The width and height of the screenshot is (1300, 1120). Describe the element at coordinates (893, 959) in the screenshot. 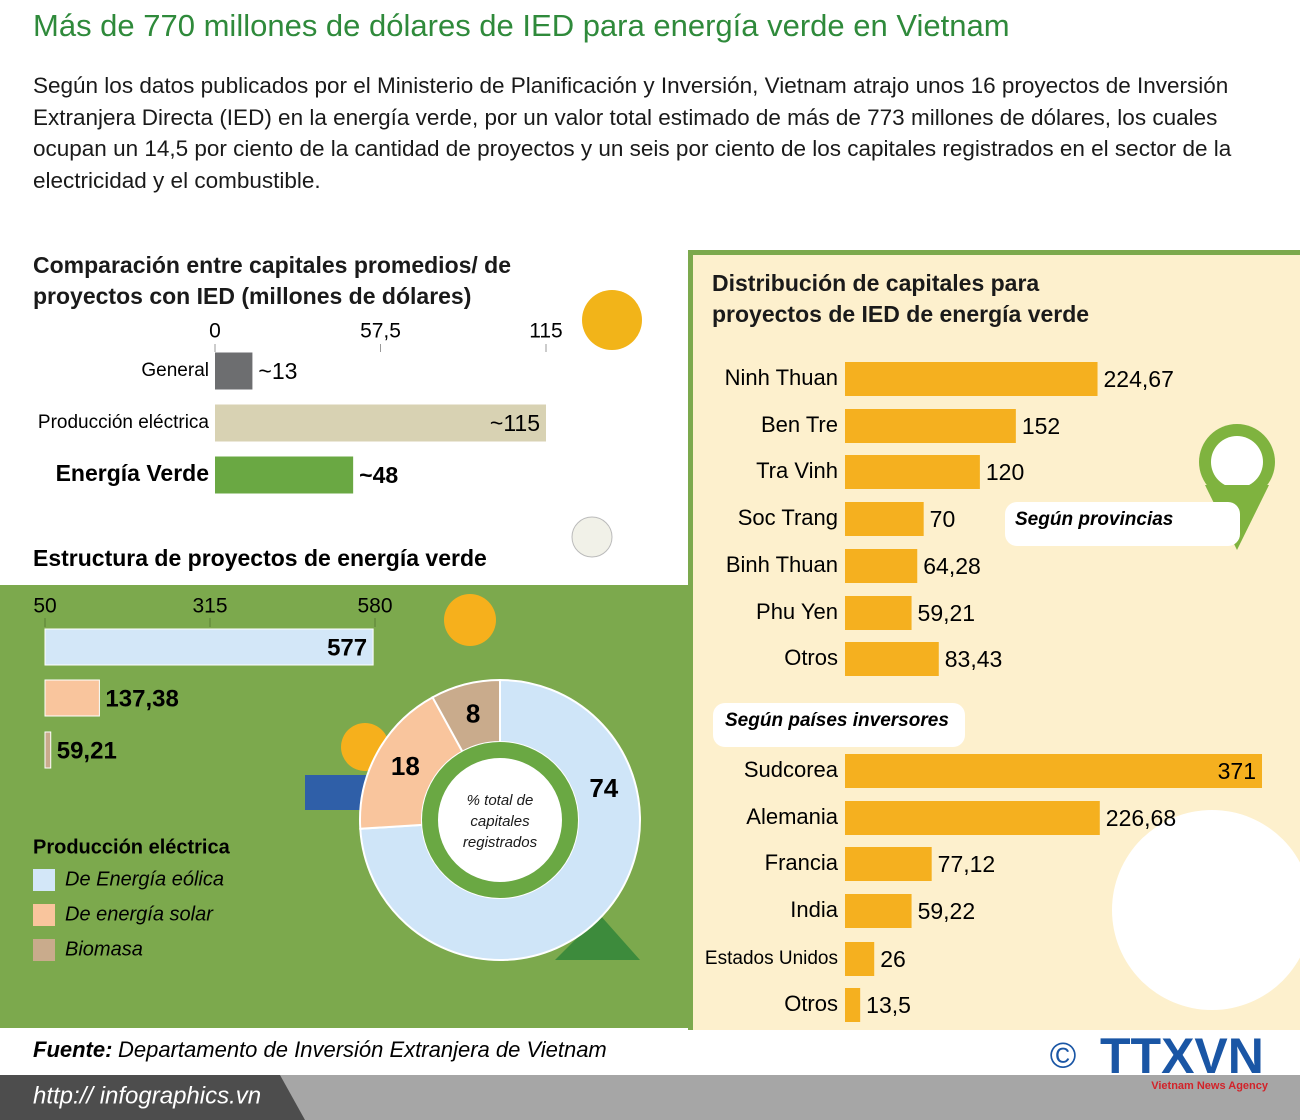

I see `value-label: 26` at that location.